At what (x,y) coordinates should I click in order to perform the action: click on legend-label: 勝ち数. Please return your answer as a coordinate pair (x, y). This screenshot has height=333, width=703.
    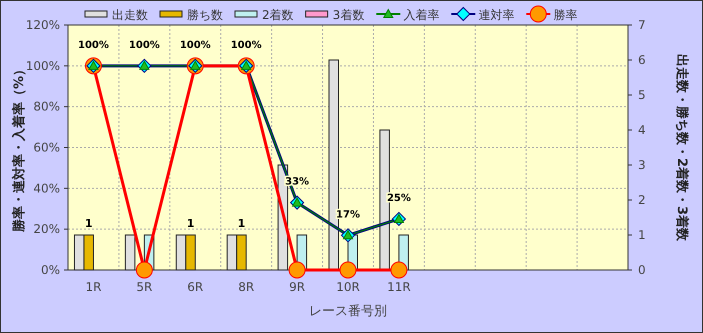
    Looking at the image, I should click on (205, 15).